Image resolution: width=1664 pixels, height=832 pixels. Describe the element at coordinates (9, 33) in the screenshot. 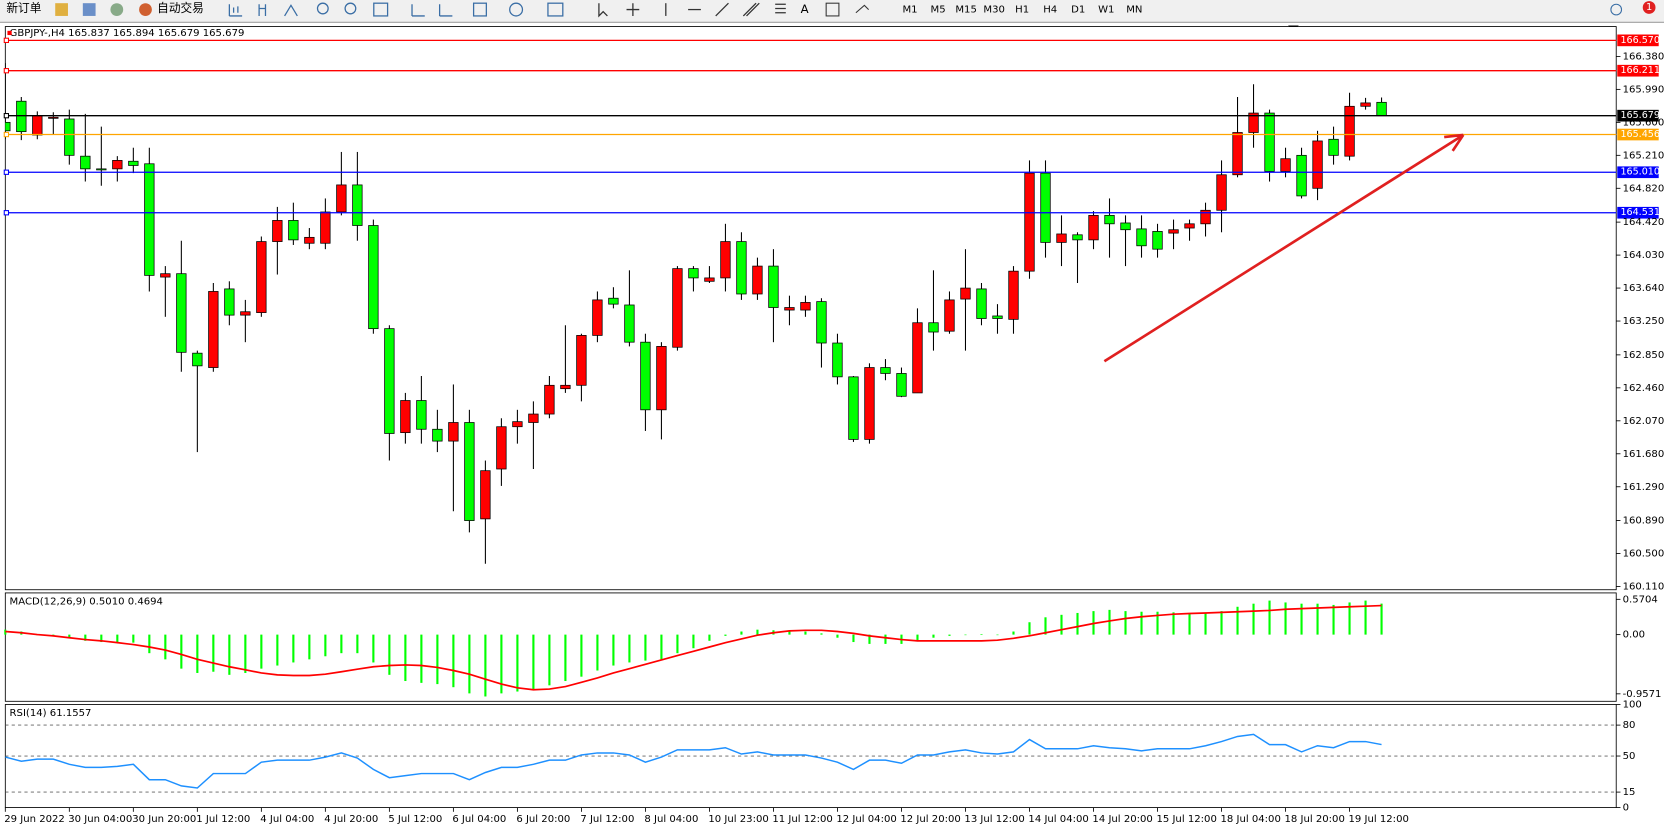

I see `title-marker` at that location.